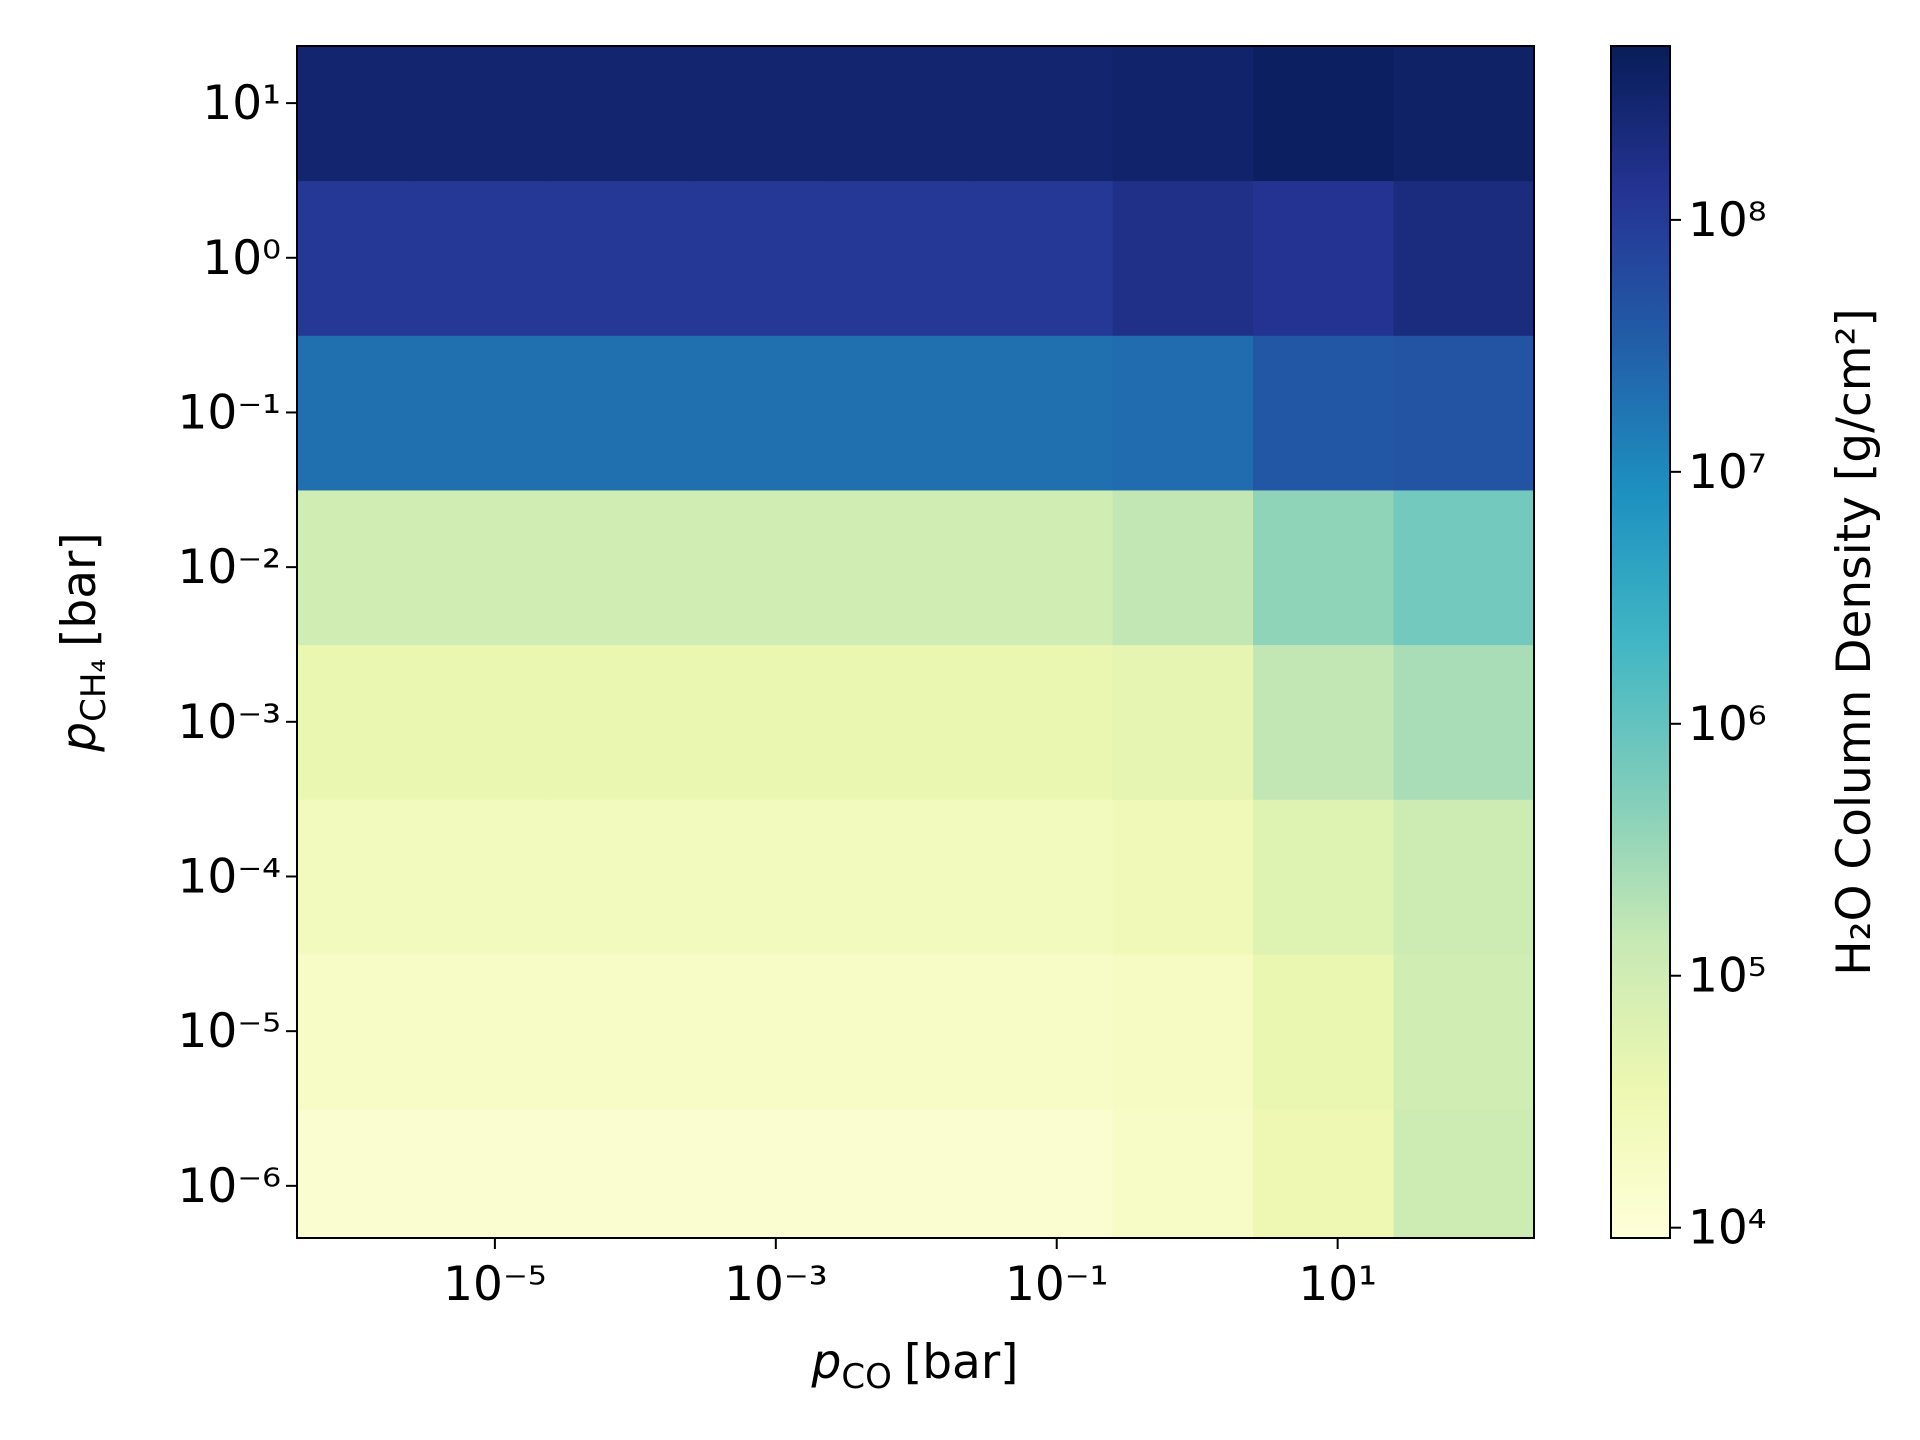 This screenshot has width=1920, height=1440. Describe the element at coordinates (775, 1284) in the screenshot. I see `x-tick-label: 10⁻³` at that location.